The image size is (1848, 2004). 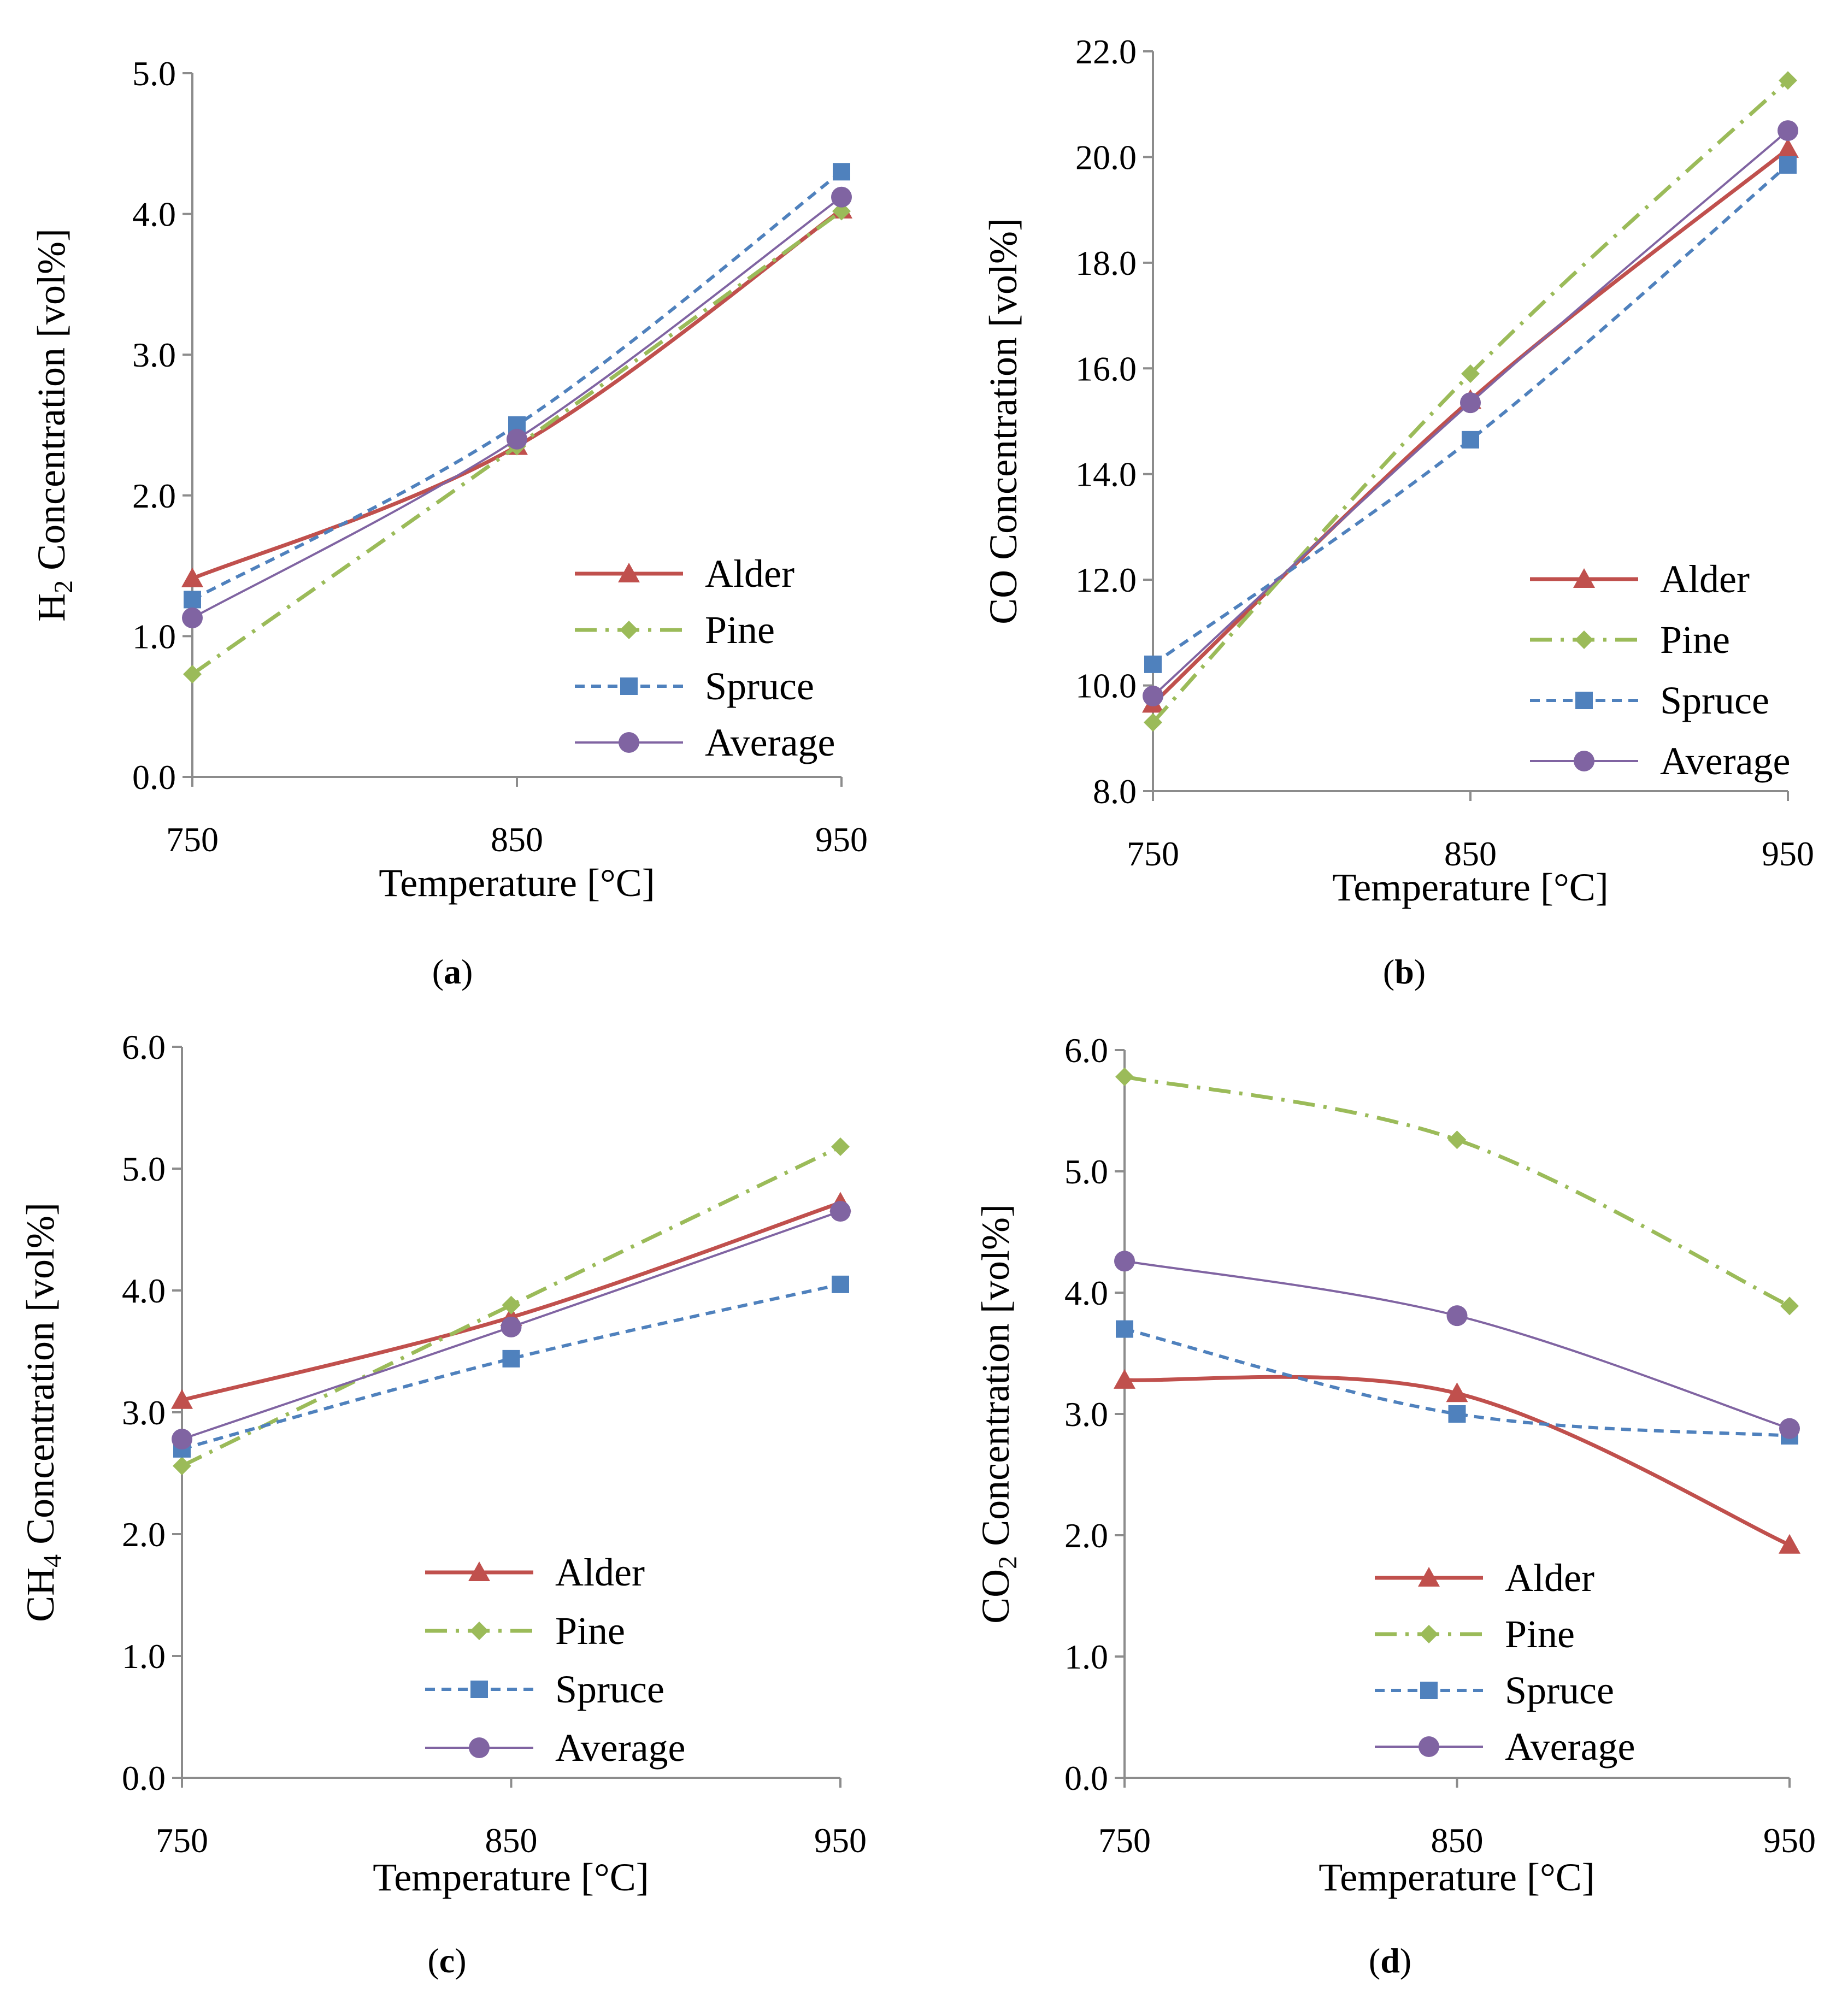 What do you see at coordinates (1106, 580) in the screenshot?
I see `y-tick-label: 12.0` at bounding box center [1106, 580].